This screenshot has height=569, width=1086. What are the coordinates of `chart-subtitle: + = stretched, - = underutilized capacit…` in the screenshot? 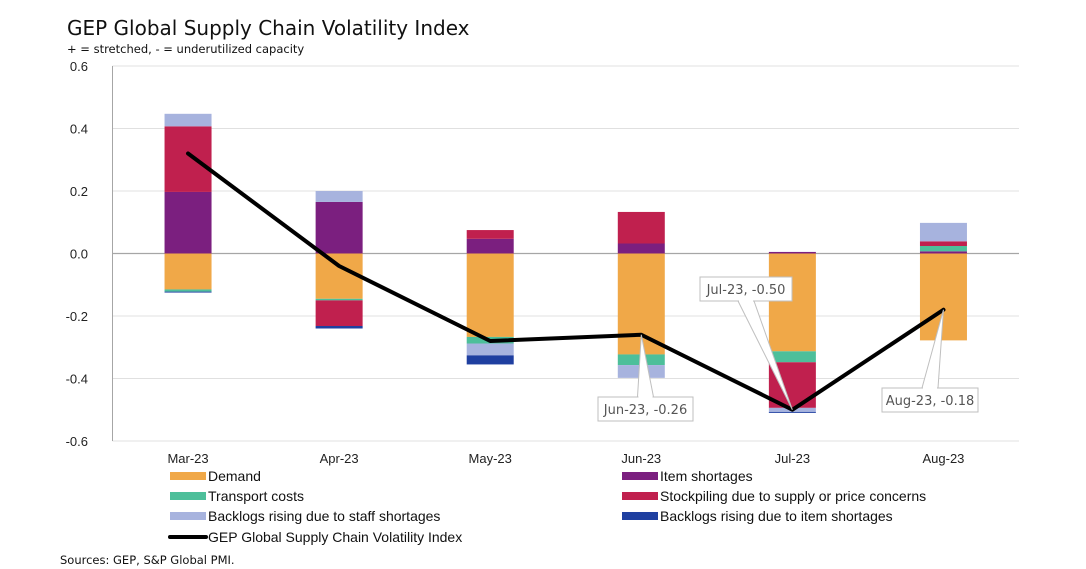 It's located at (185, 49).